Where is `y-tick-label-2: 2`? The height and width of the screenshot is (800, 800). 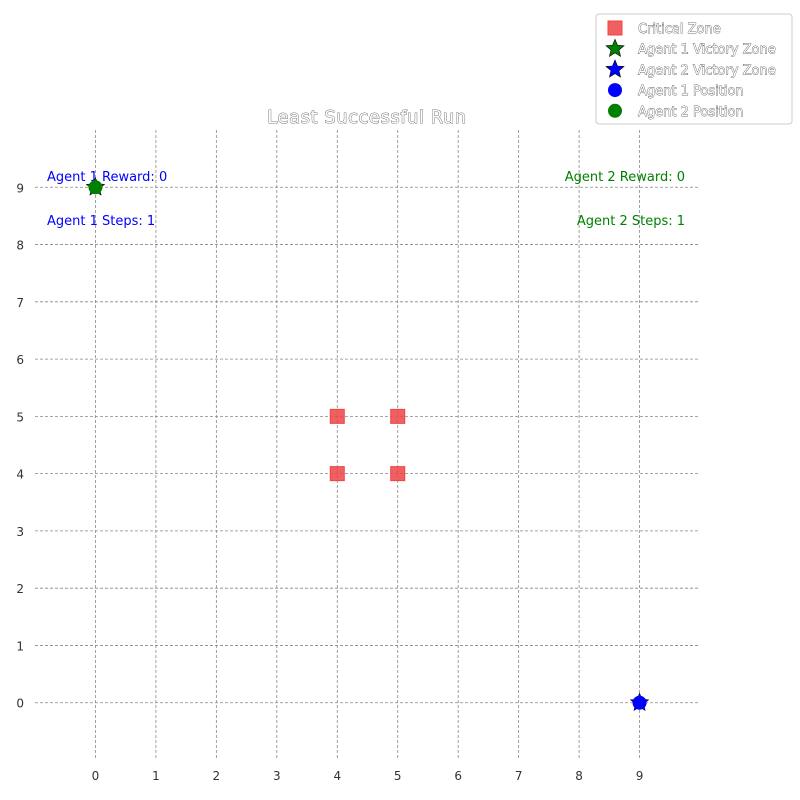
y-tick-label-2: 2 is located at coordinates (20, 589).